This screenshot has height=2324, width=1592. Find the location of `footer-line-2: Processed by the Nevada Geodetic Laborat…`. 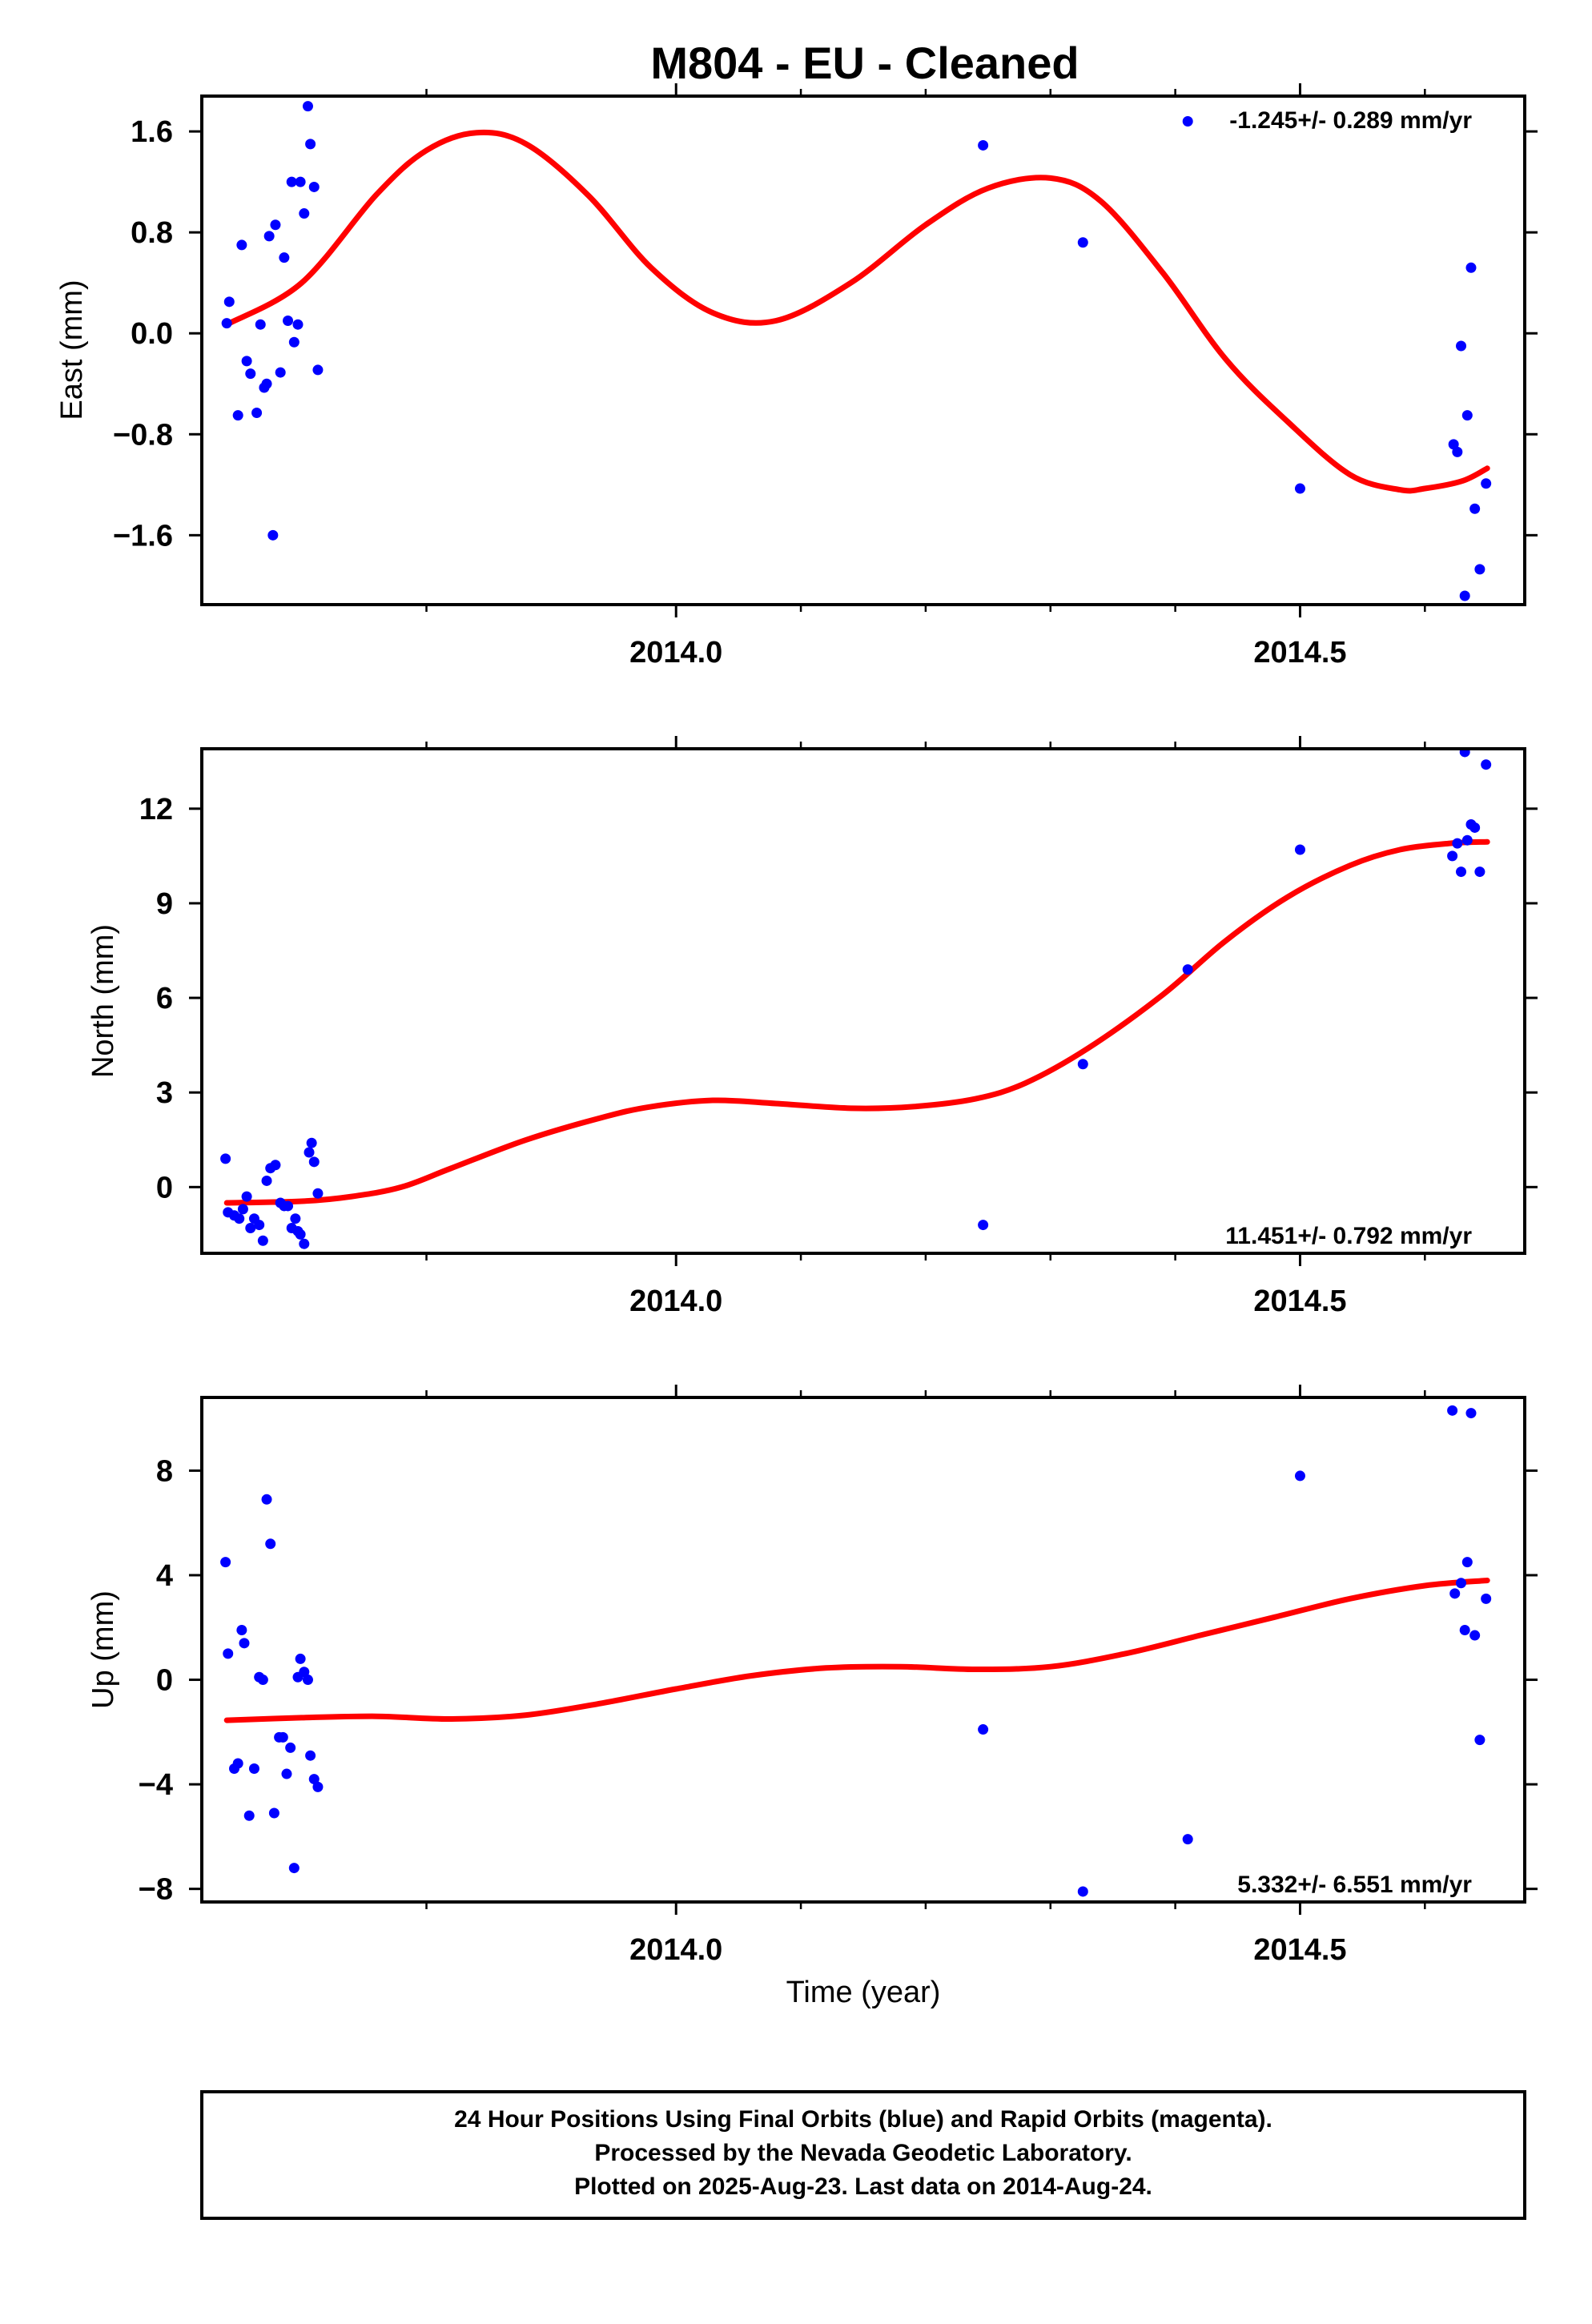

footer-line-2: Processed by the Nevada Geodetic Laborat… is located at coordinates (863, 2153).